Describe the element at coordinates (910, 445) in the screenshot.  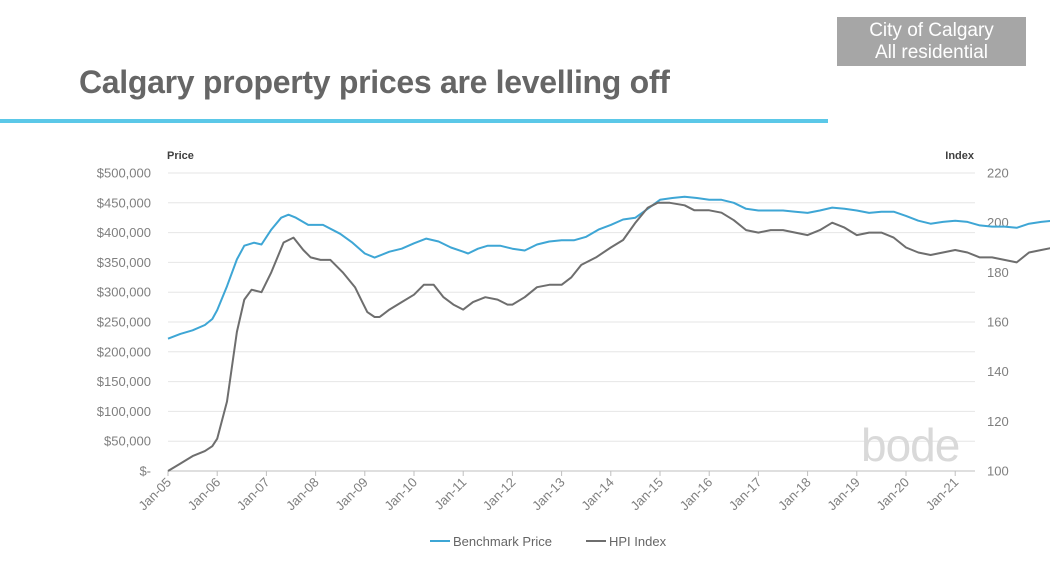
I see `bode-logo: bode` at that location.